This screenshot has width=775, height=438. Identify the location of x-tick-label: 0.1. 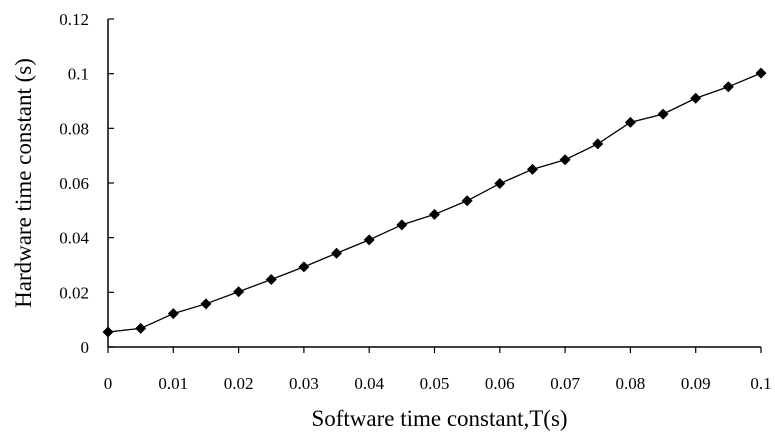
(760, 383).